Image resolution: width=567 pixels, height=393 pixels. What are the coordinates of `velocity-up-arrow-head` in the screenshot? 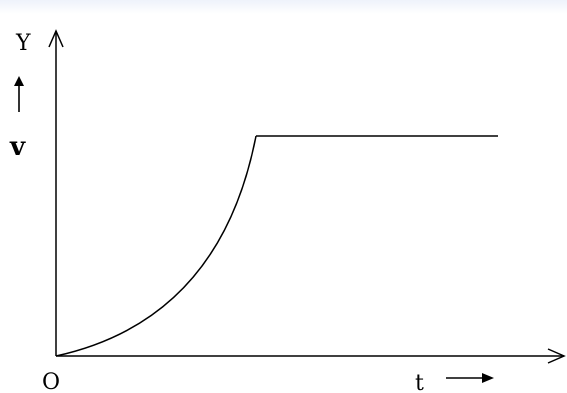 It's located at (19, 81).